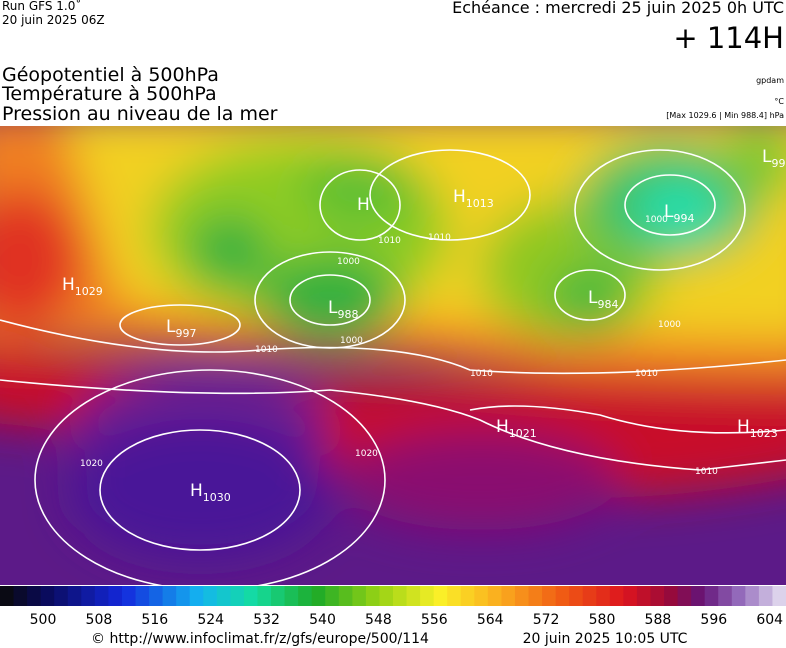  Describe the element at coordinates (41, 6) in the screenshot. I see `run-label: Run GFS 1.0˚` at that location.